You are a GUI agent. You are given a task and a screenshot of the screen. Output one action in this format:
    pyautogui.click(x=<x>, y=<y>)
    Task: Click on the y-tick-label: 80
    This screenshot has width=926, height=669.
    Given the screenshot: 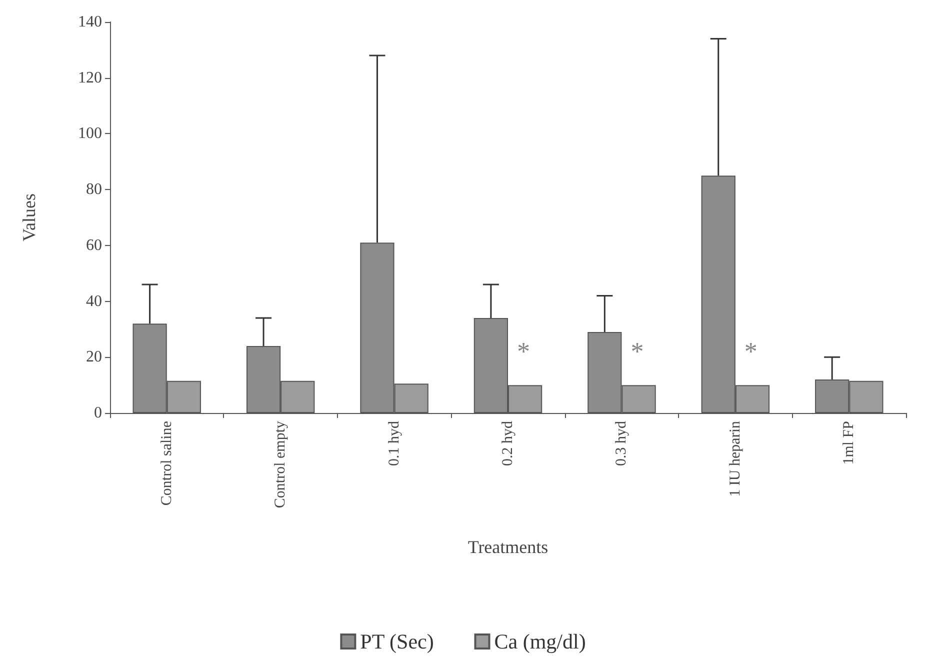 What is the action you would take?
    pyautogui.click(x=94, y=189)
    